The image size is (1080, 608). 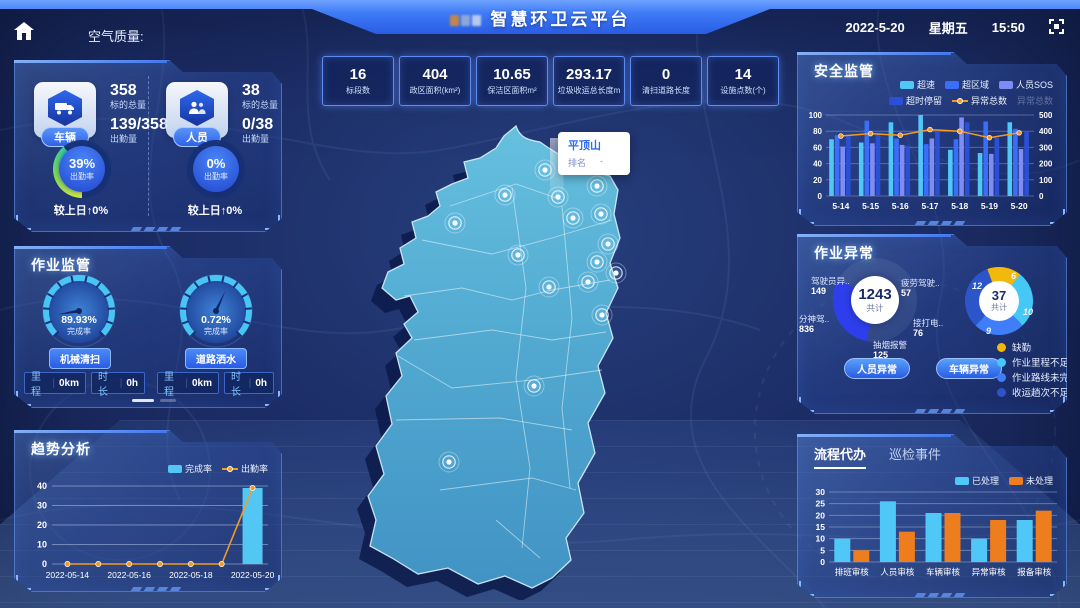 I want to click on tab-inspection-events: 巡检事件, so click(x=915, y=454).